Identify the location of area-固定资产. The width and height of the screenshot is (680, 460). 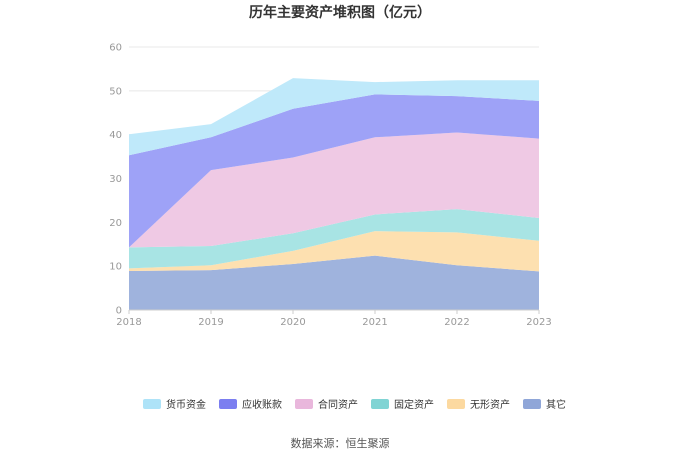
(334, 239).